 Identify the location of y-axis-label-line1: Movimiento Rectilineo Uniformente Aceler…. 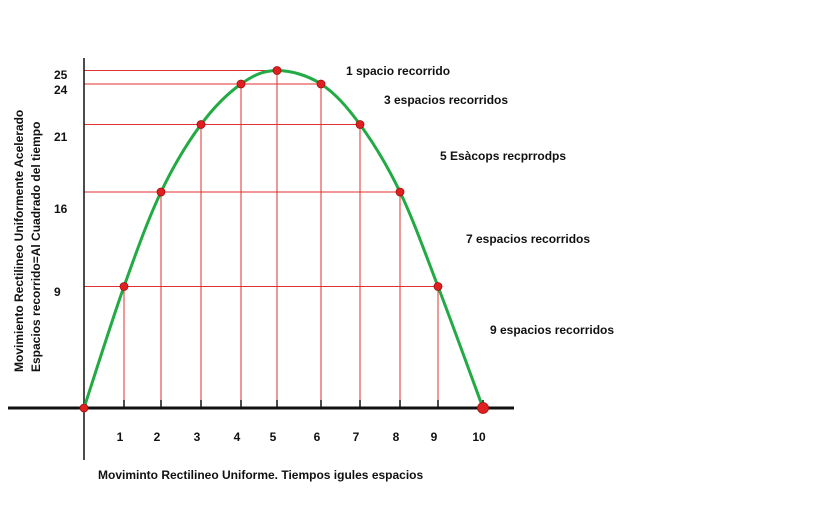
(19, 241).